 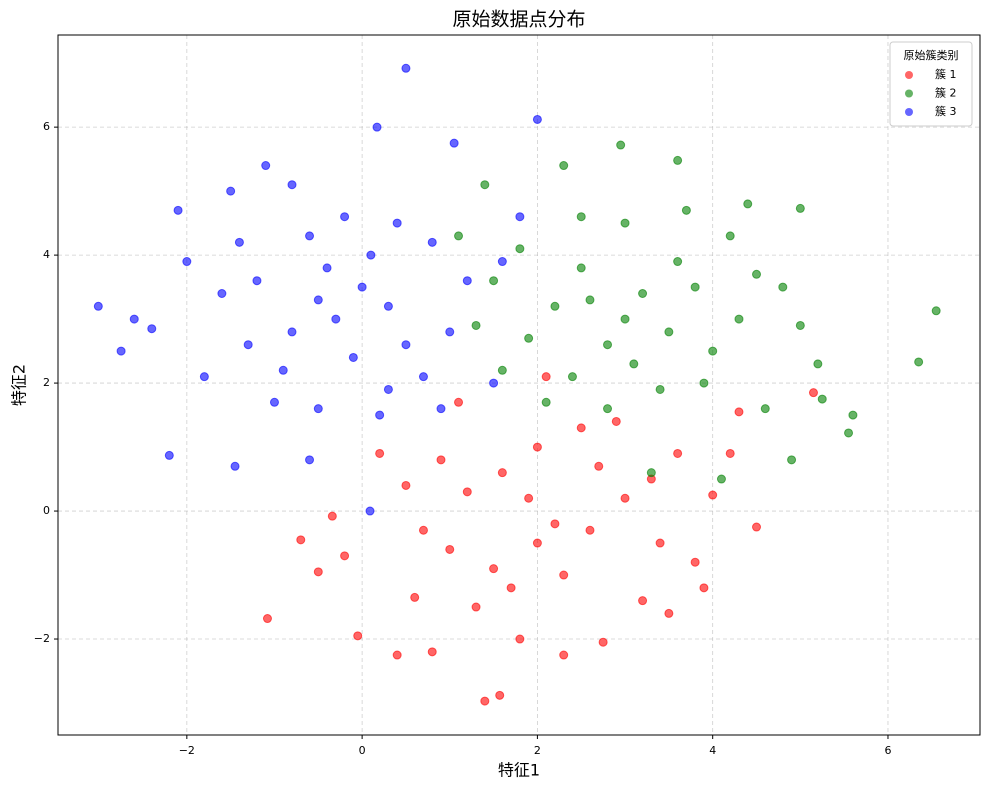 I want to click on y-tick-label: 4, so click(x=46, y=254).